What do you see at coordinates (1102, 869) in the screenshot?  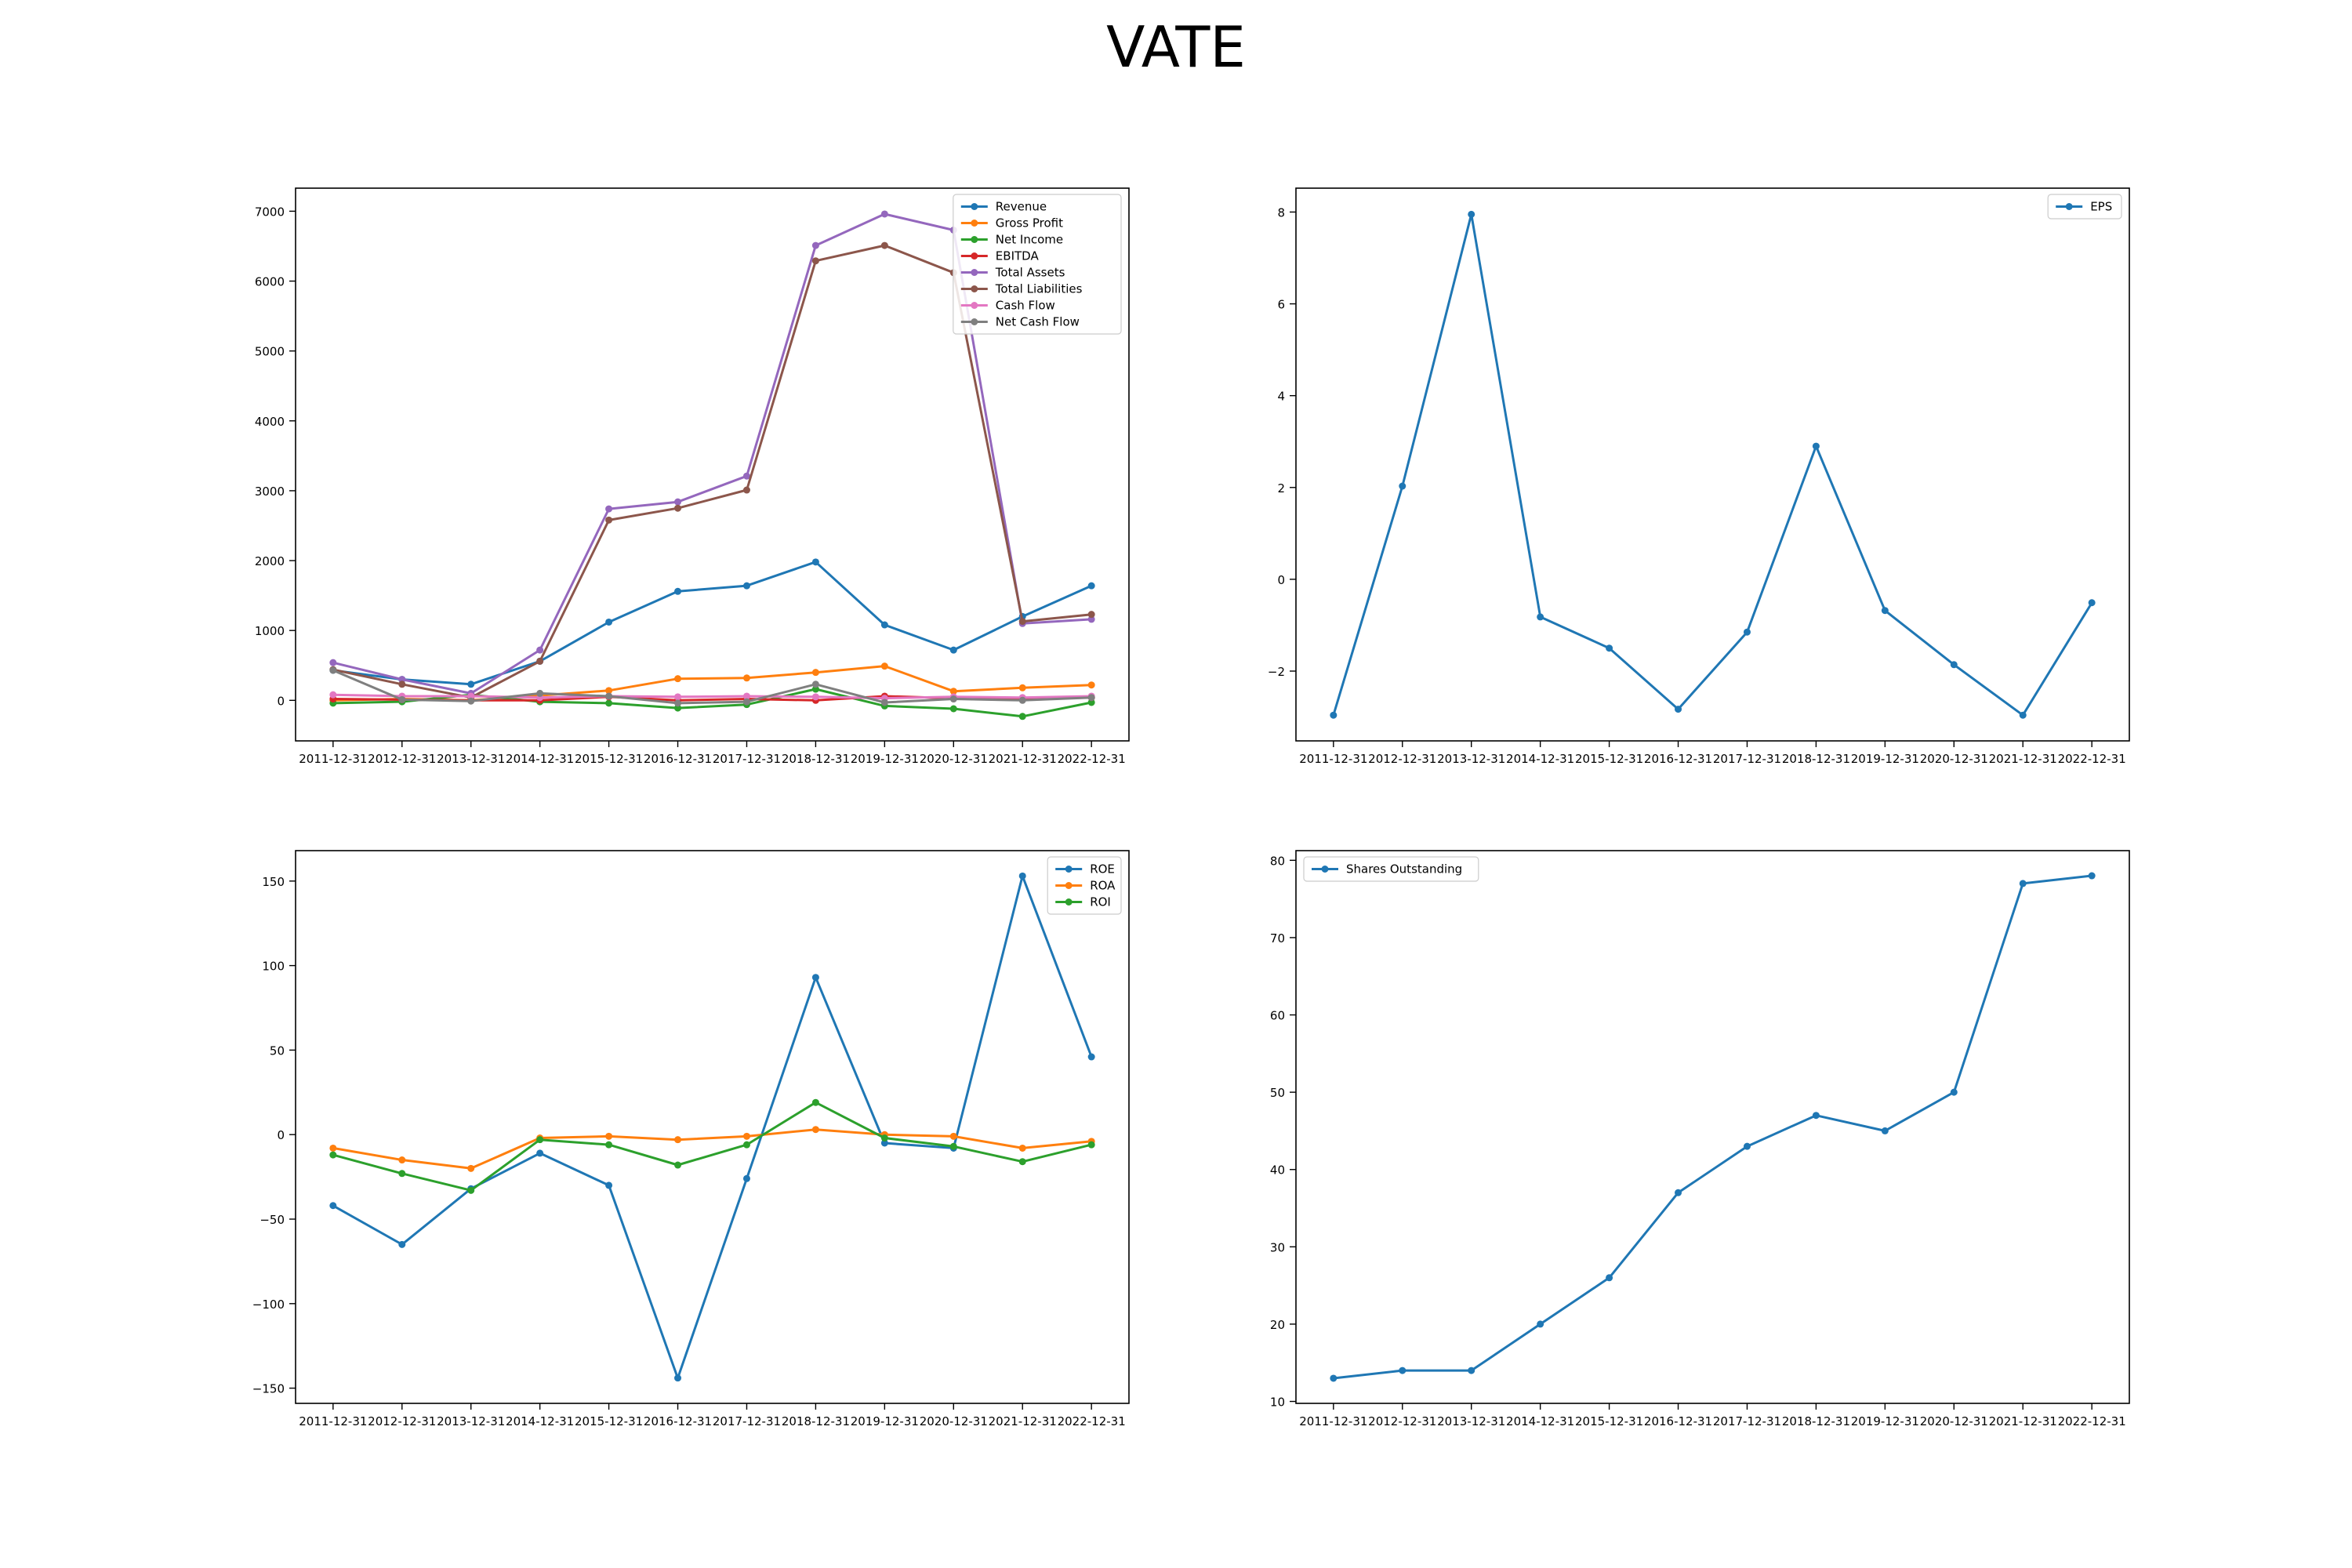 I see `legend-label: ROE` at bounding box center [1102, 869].